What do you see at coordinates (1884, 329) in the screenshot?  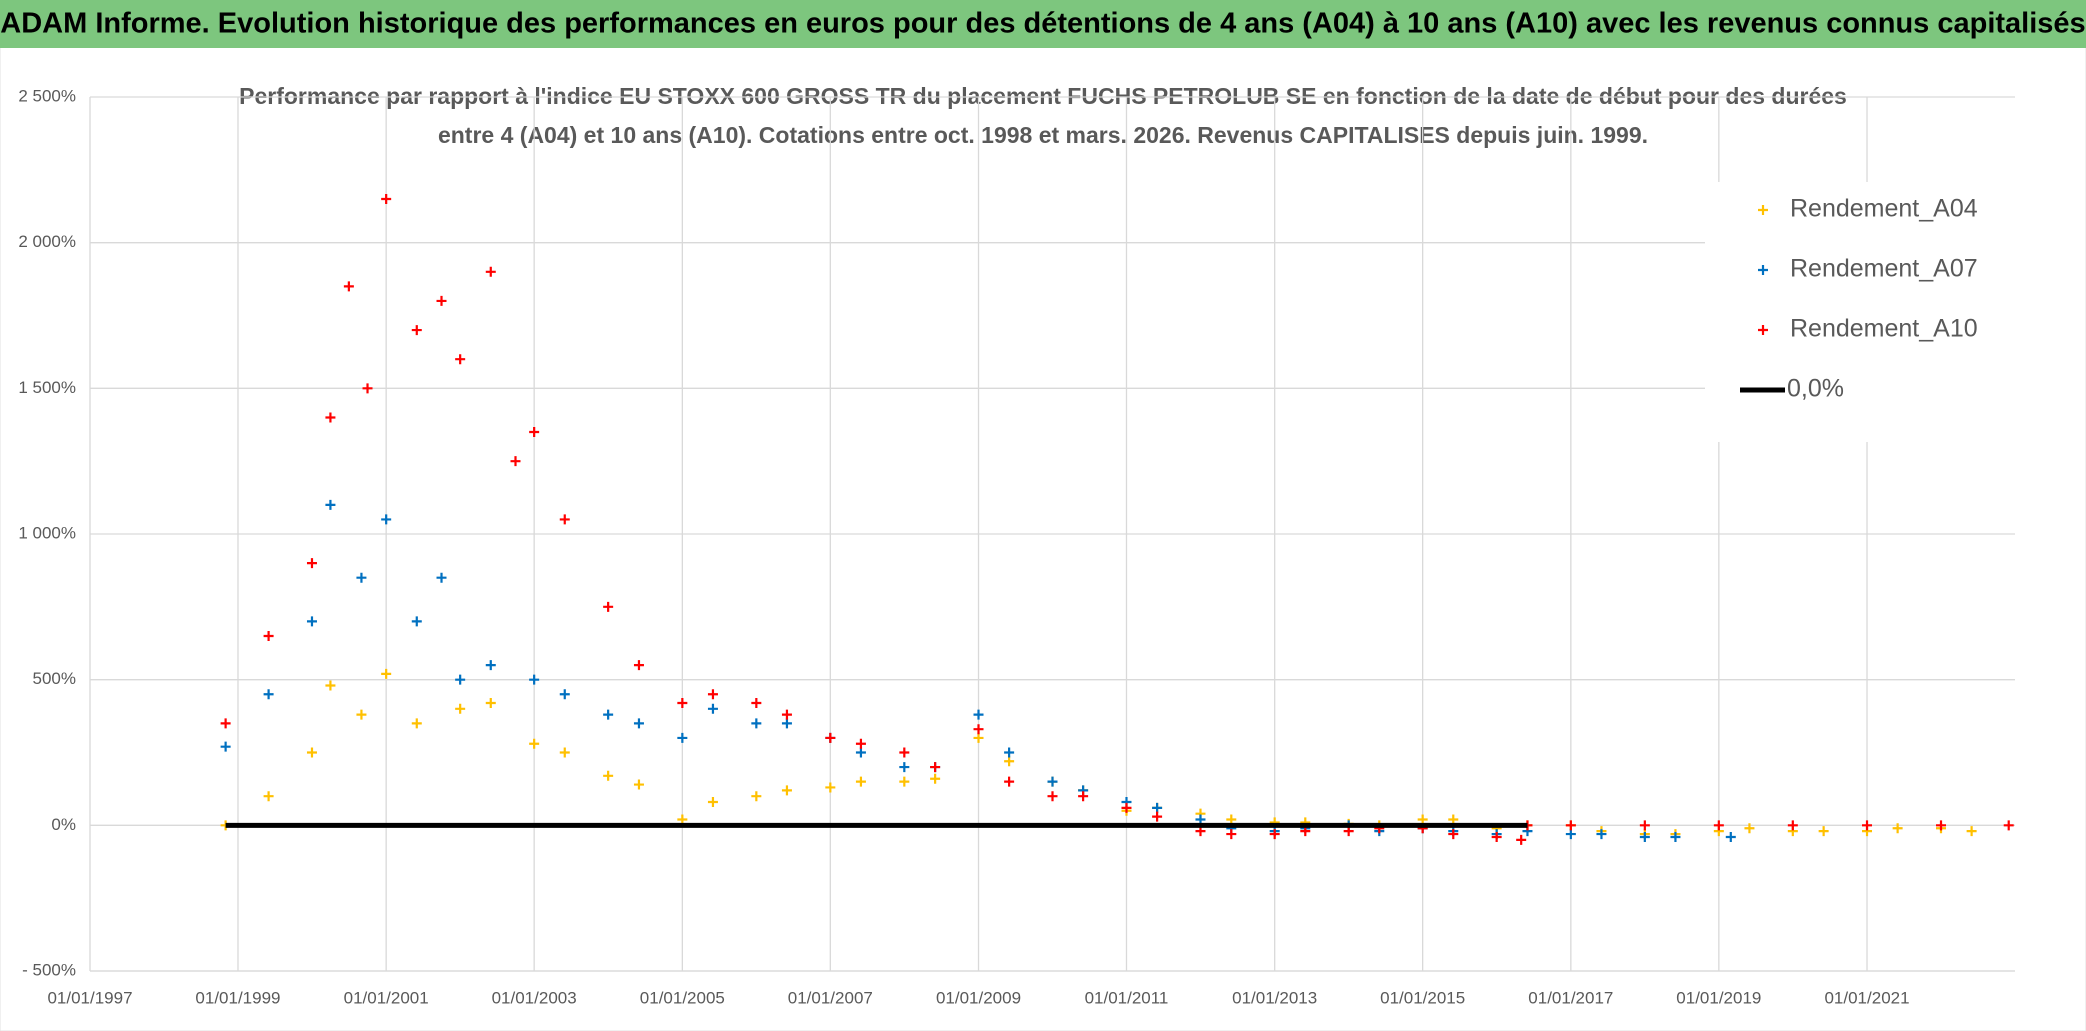 I see `legend-label: Rendement_A10` at bounding box center [1884, 329].